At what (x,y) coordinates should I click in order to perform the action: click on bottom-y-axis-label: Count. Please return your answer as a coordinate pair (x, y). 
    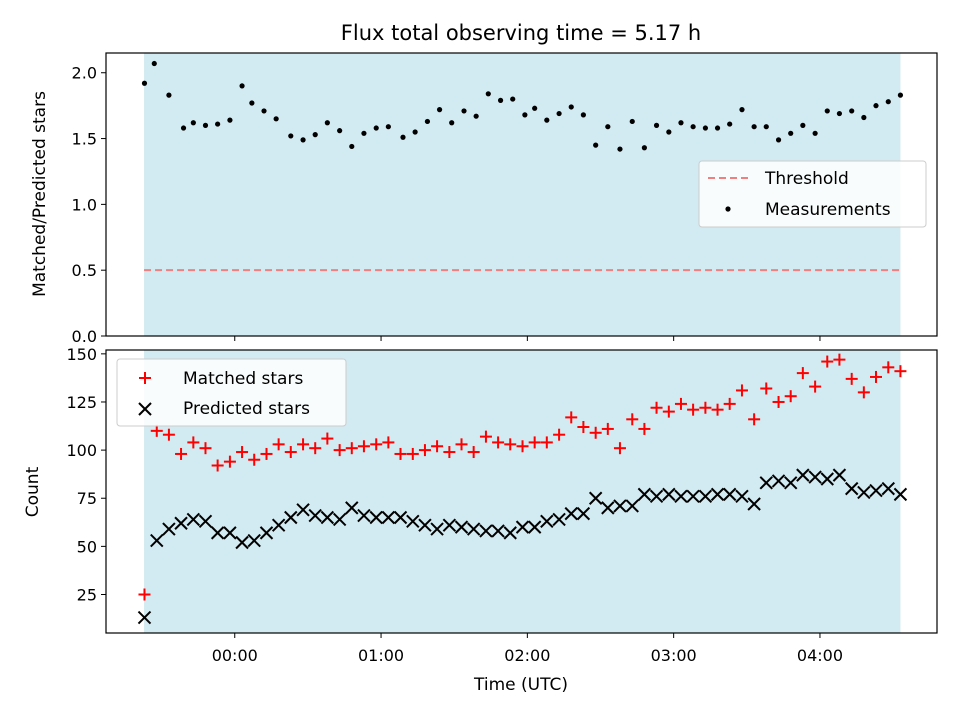
    Looking at the image, I should click on (33, 491).